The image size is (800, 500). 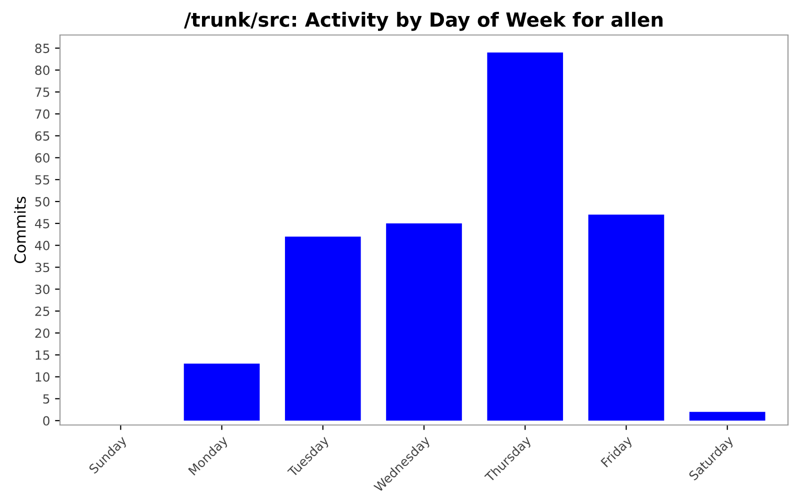 I want to click on y-tick-label: 35, so click(x=42, y=267).